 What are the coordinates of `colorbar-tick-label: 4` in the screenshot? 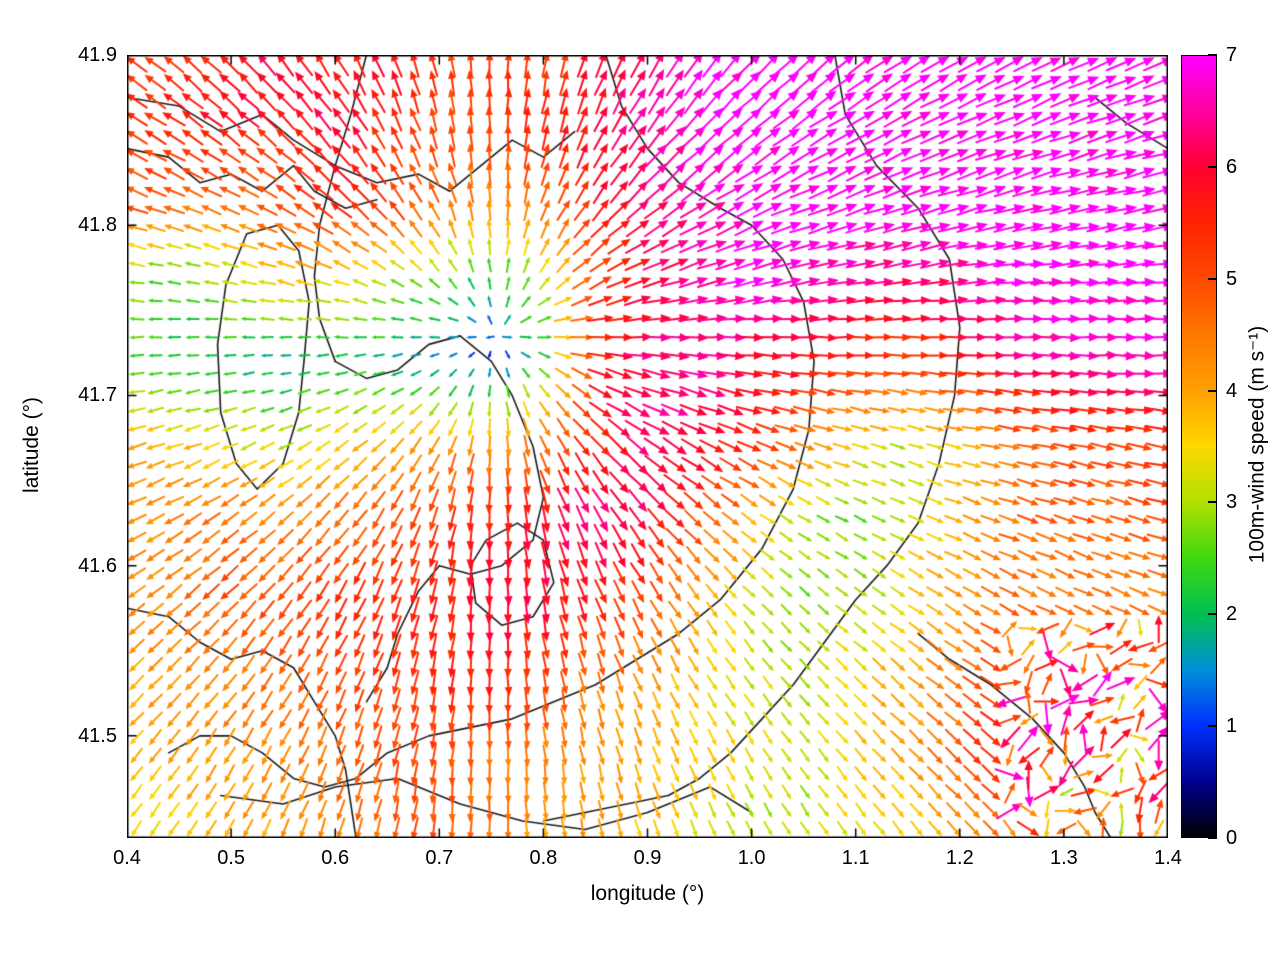 It's located at (1232, 390).